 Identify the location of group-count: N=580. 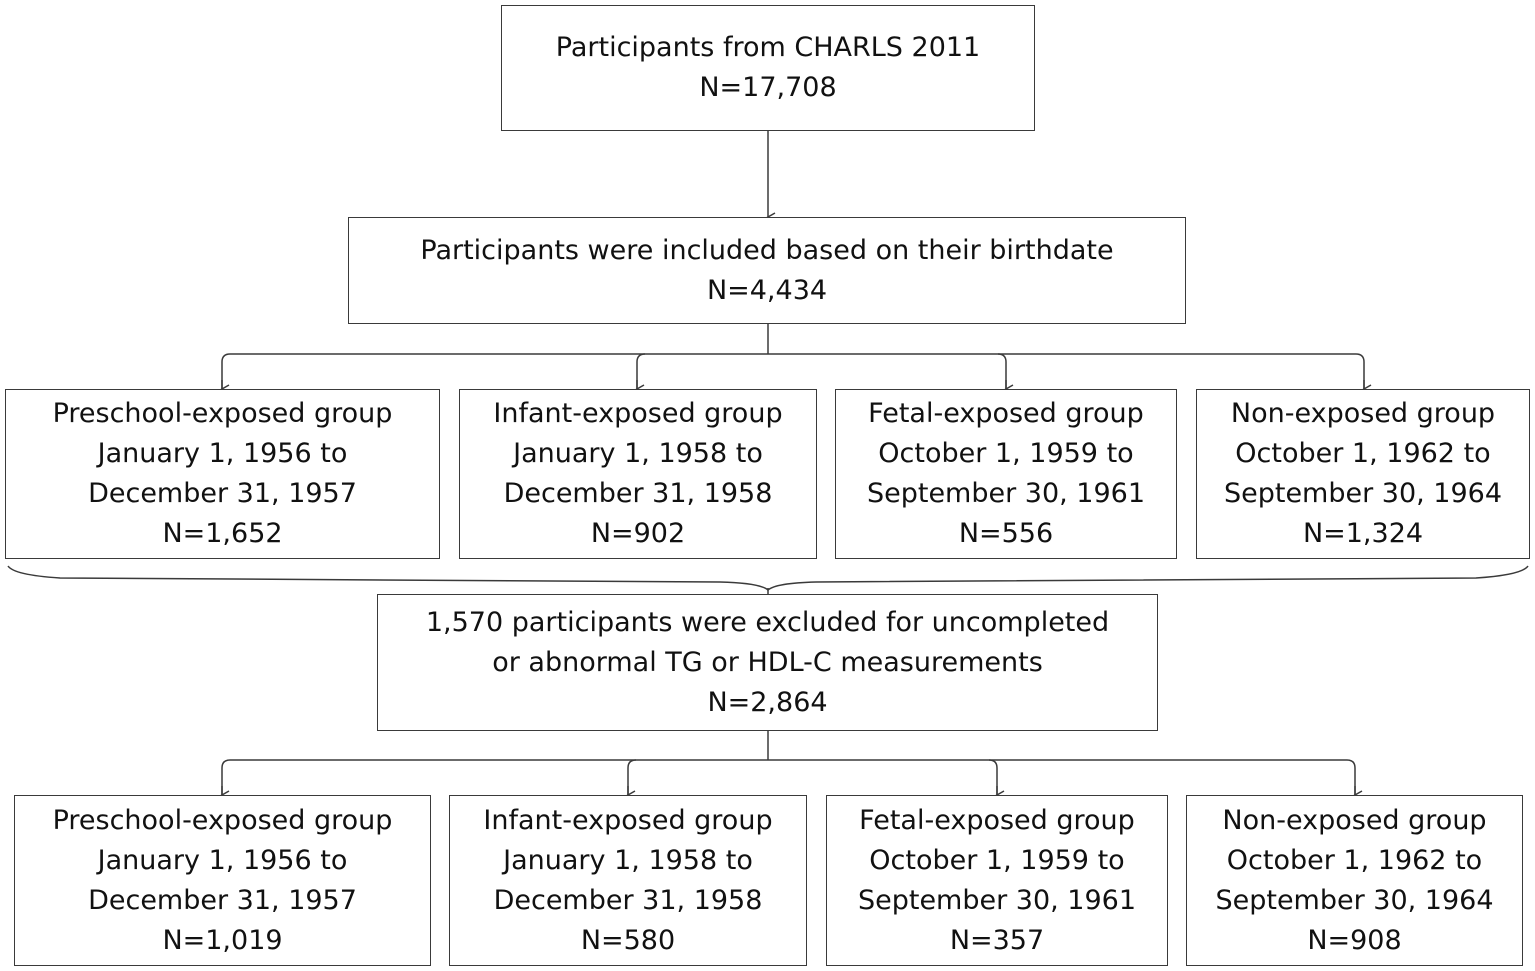
(628, 940).